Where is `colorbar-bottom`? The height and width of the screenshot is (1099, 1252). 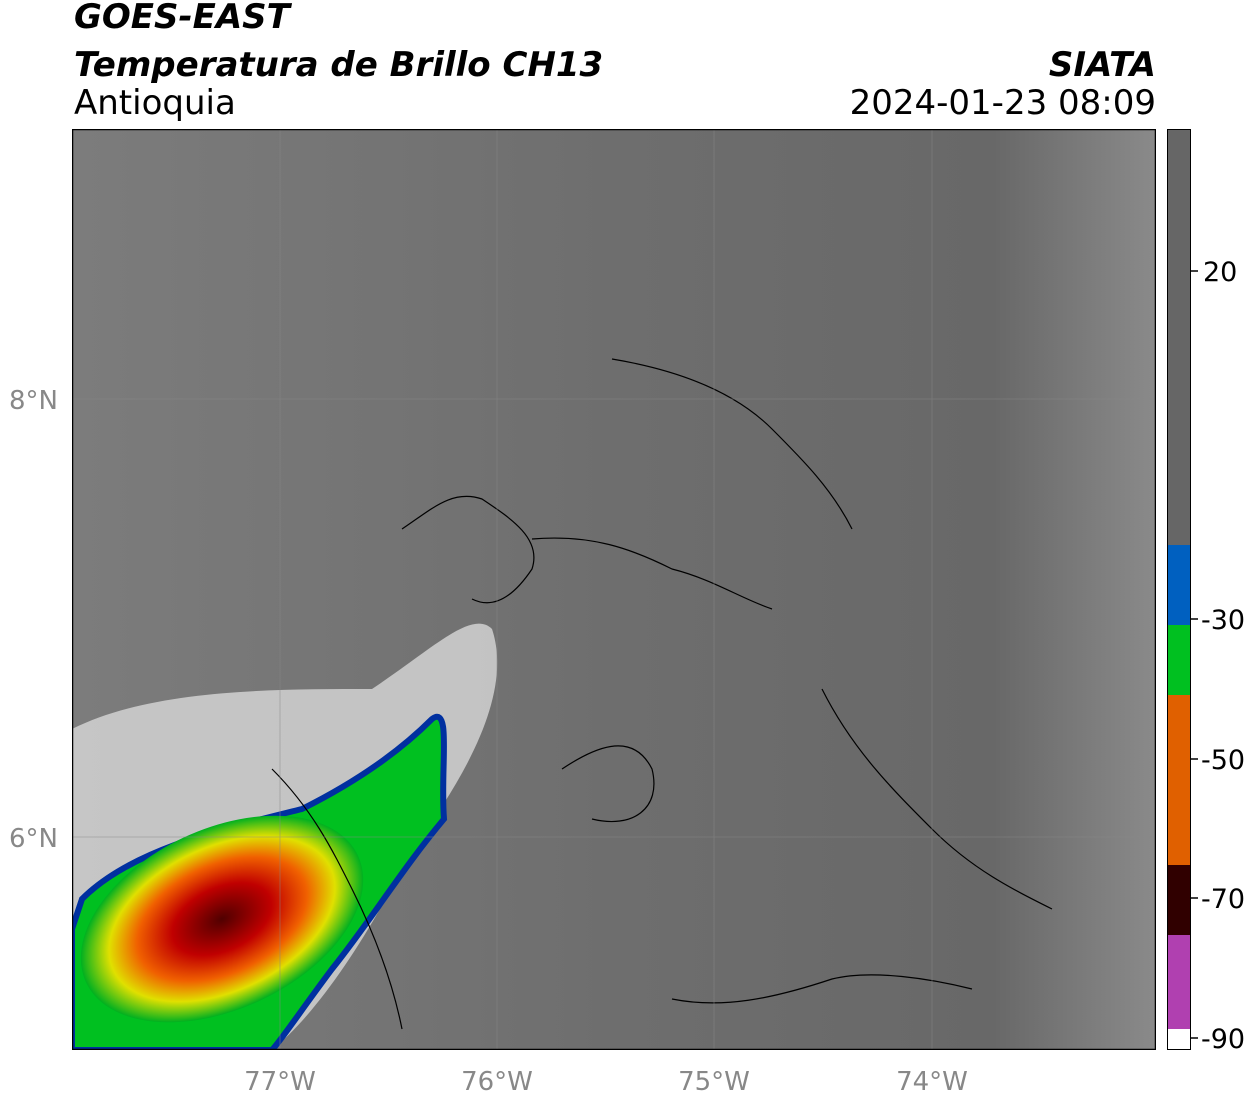
colorbar-bottom is located at coordinates (1179, 1039).